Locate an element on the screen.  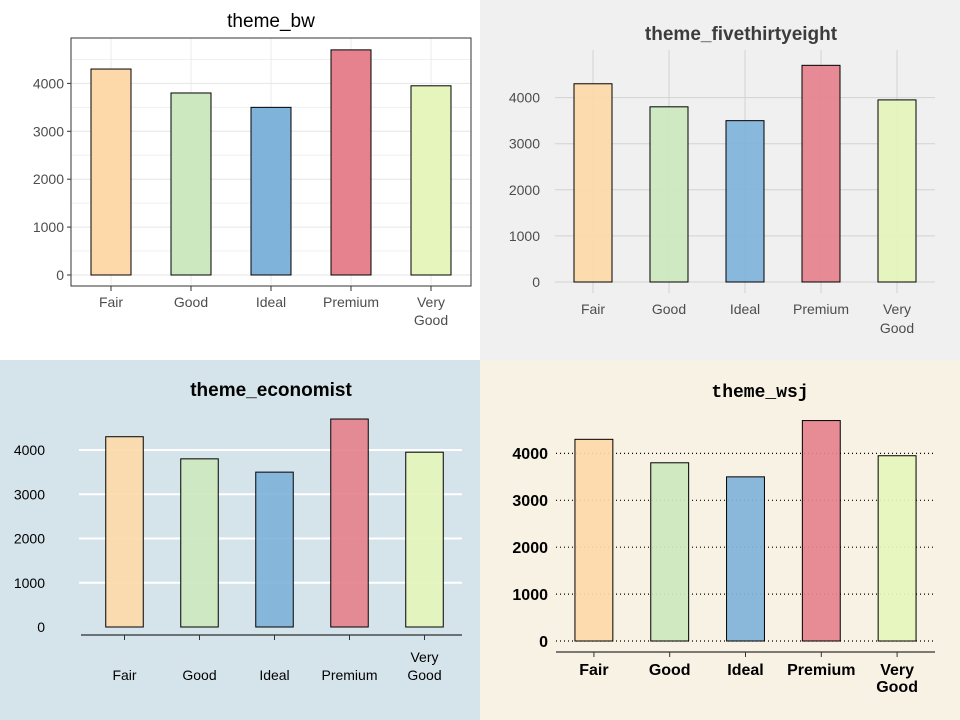
chart-title: theme_bw is located at coordinates (271, 21).